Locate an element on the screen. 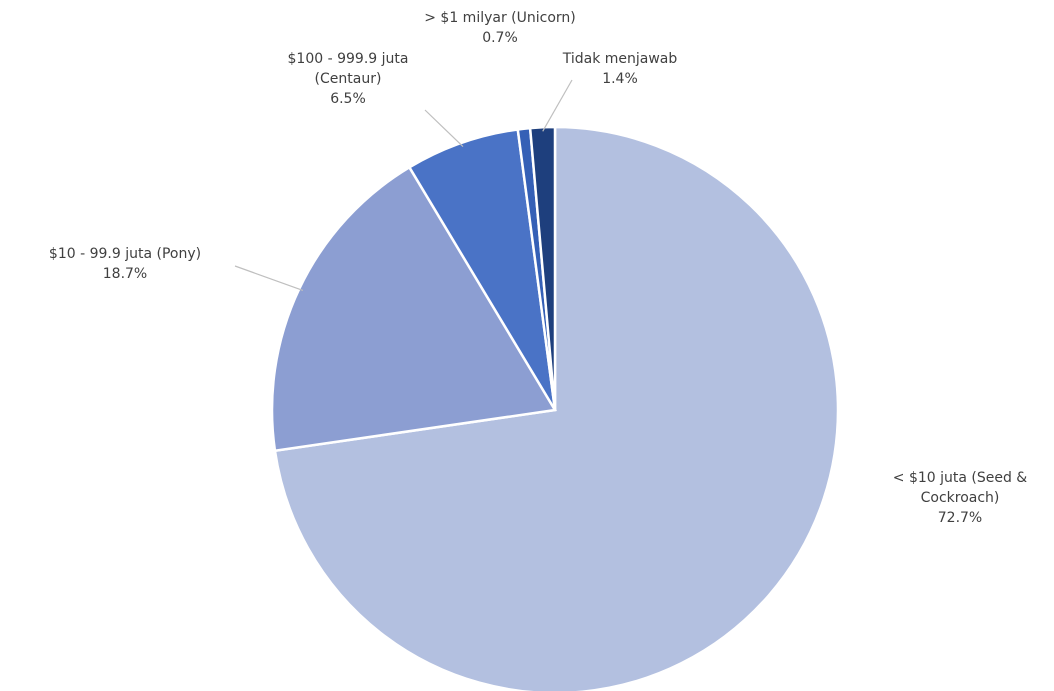  slice-label-5: Tidak menjawab 1.4% is located at coordinates (620, 69).